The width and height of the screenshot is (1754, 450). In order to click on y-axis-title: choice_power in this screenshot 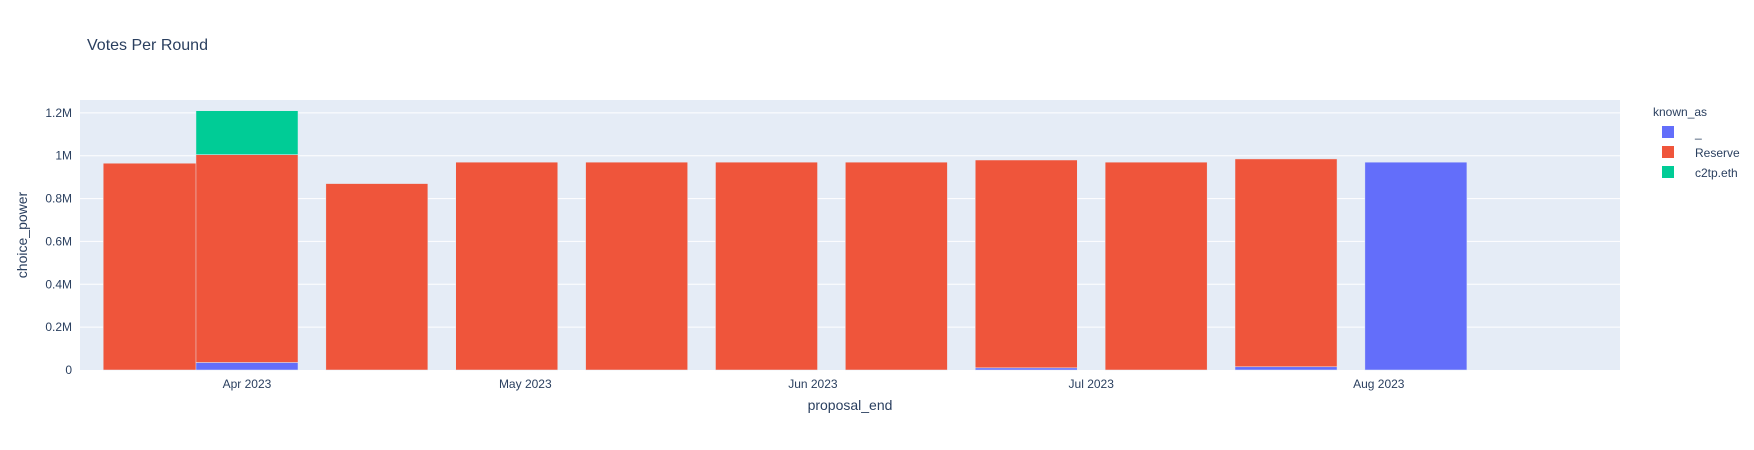, I will do `click(22, 234)`.